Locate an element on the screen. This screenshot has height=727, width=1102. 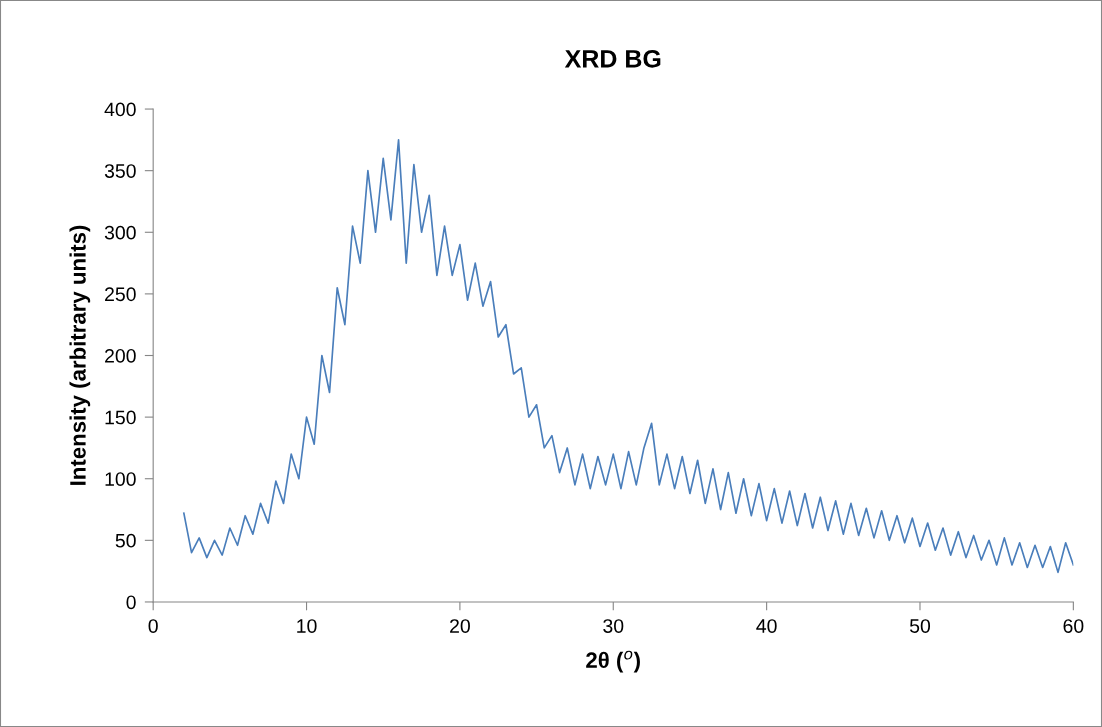
x-tick-label: 60 is located at coordinates (1073, 626).